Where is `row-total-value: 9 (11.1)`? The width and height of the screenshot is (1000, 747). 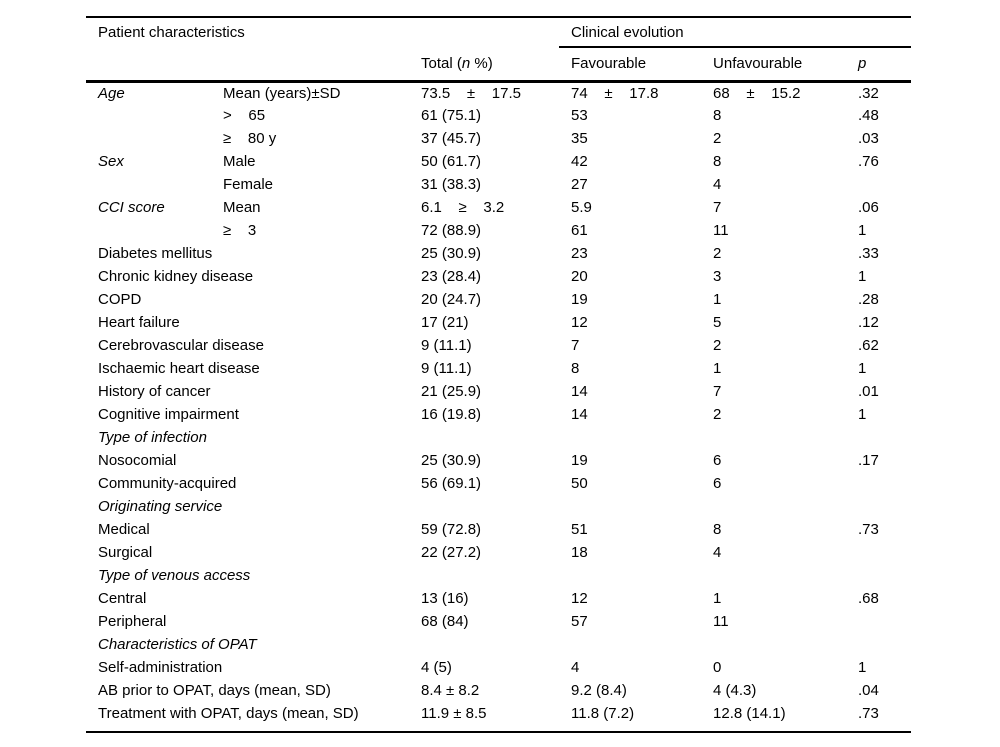 row-total-value: 9 (11.1) is located at coordinates (446, 345).